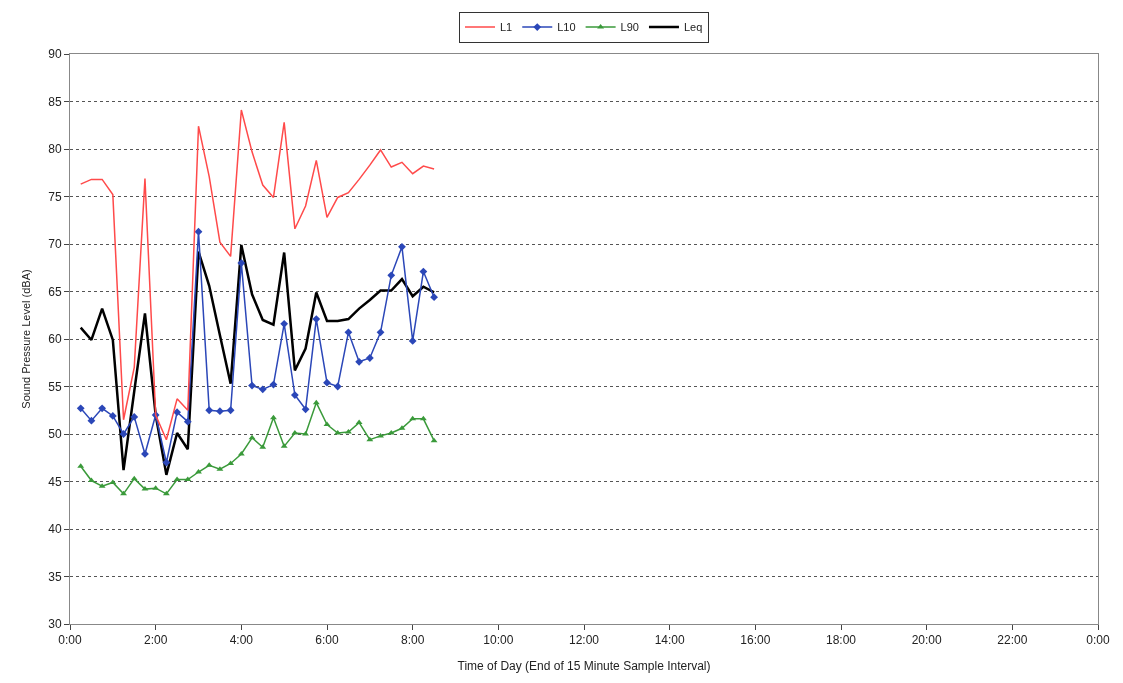 This screenshot has height=683, width=1123. What do you see at coordinates (55, 244) in the screenshot?
I see `y-tick-label: 70` at bounding box center [55, 244].